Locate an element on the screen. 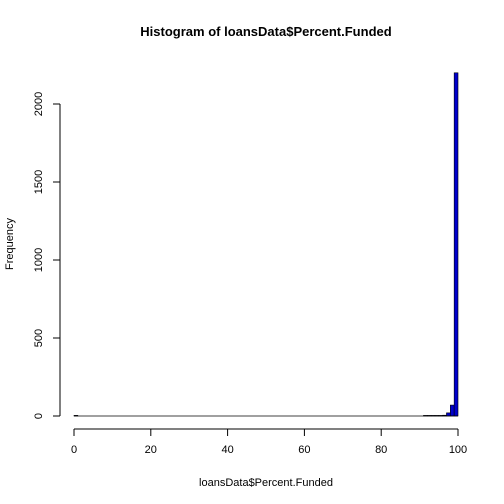  chart-title: Histogram of loansData$Percent.Funded is located at coordinates (265, 31).